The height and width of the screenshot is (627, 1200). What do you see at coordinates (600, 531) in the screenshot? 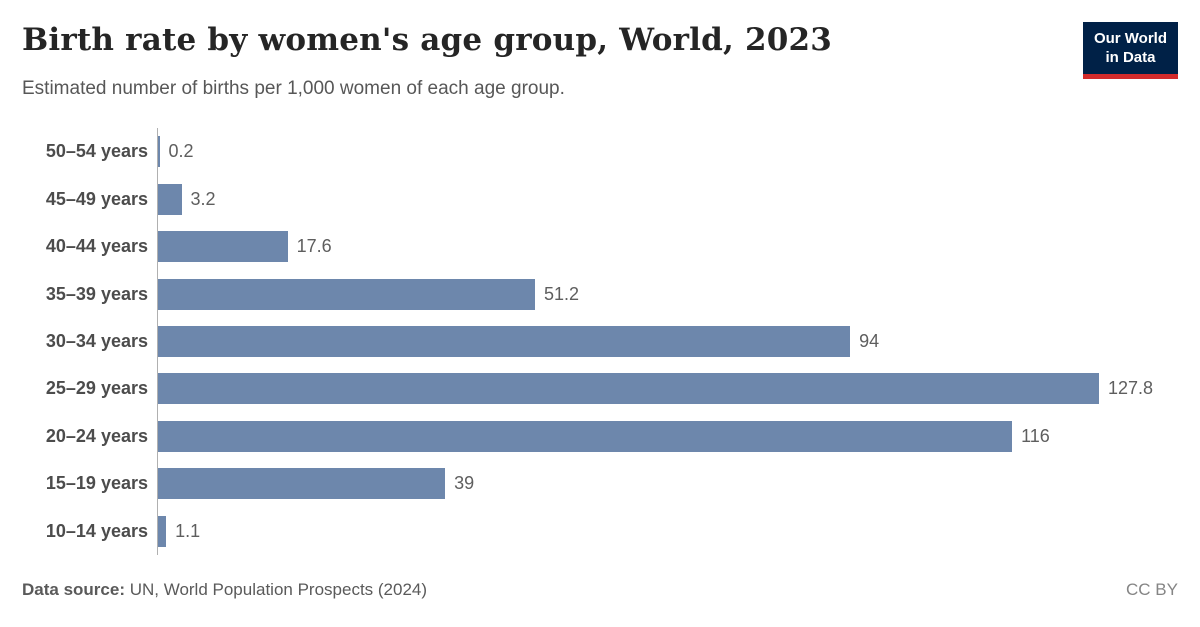
I see `chart-row: 10–14 years 1.1` at bounding box center [600, 531].